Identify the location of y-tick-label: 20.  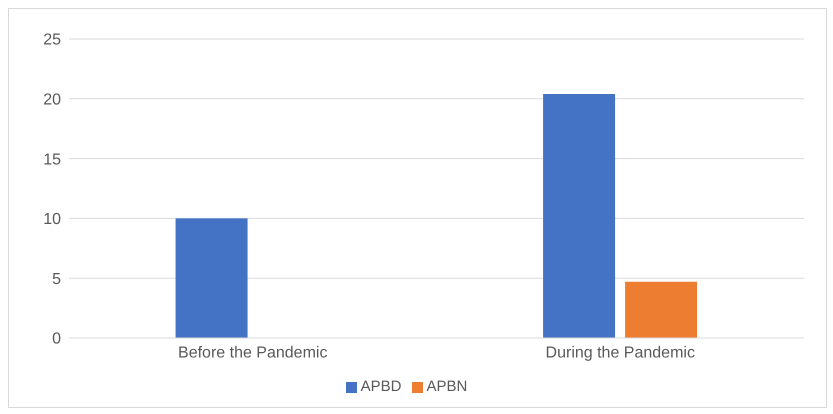
(52, 99).